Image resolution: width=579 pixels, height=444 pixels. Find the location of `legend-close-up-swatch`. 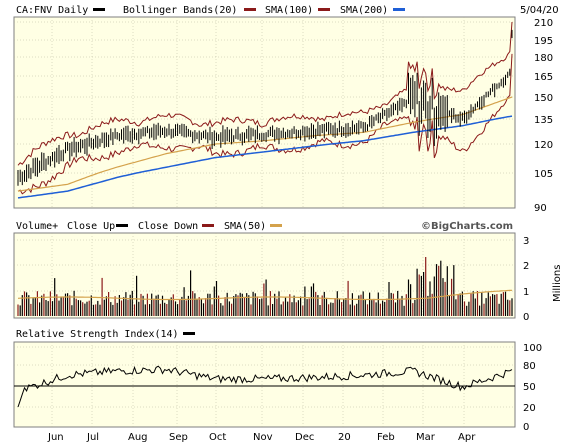

legend-close-up-swatch is located at coordinates (122, 225).